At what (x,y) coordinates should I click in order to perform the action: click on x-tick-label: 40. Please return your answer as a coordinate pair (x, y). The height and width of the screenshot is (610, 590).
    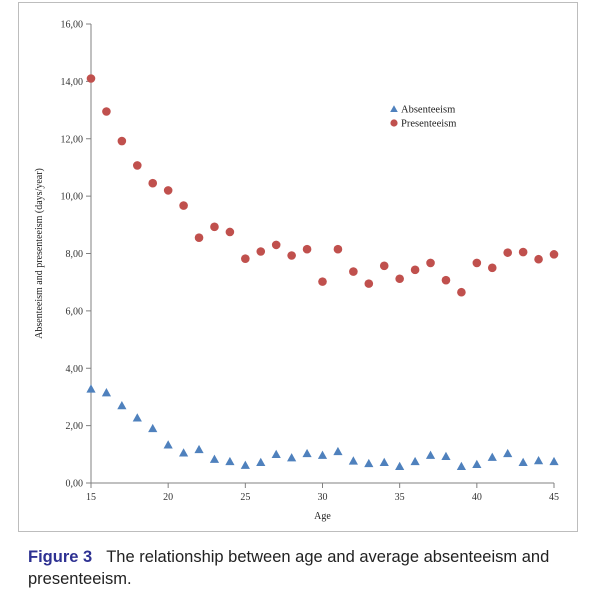
    Looking at the image, I should click on (477, 497).